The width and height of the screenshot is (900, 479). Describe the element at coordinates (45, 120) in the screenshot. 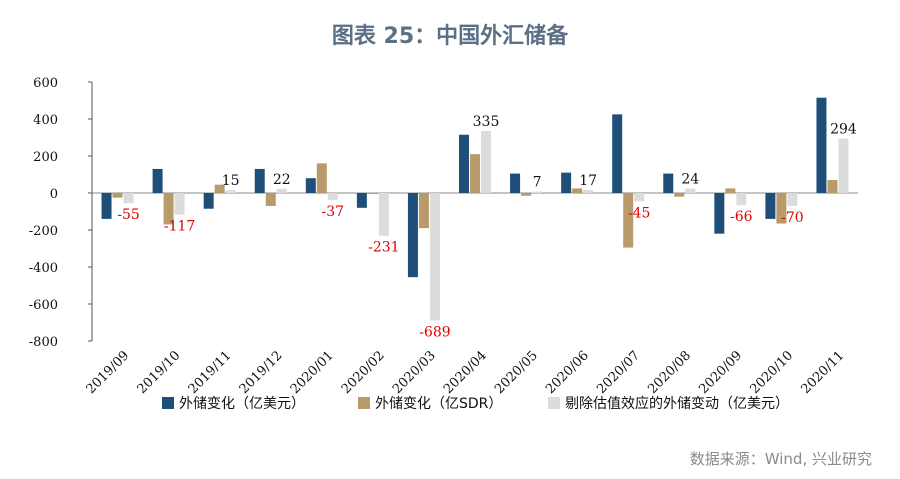

I see `y-tick-label: 400` at that location.